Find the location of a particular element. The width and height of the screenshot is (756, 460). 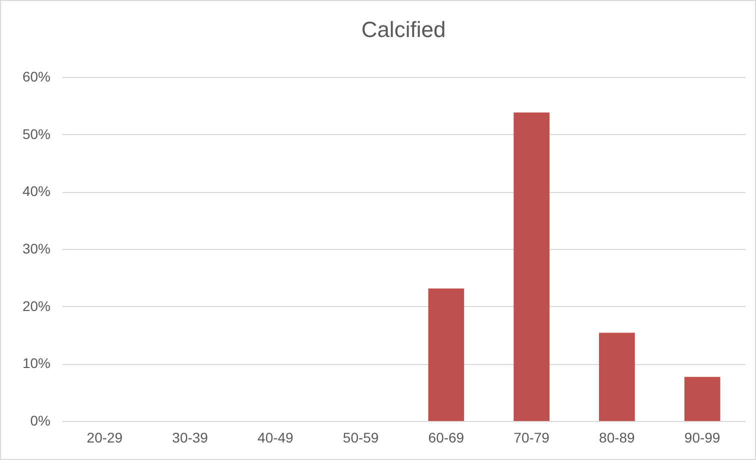

x-tick-label: 60-69 is located at coordinates (446, 438).